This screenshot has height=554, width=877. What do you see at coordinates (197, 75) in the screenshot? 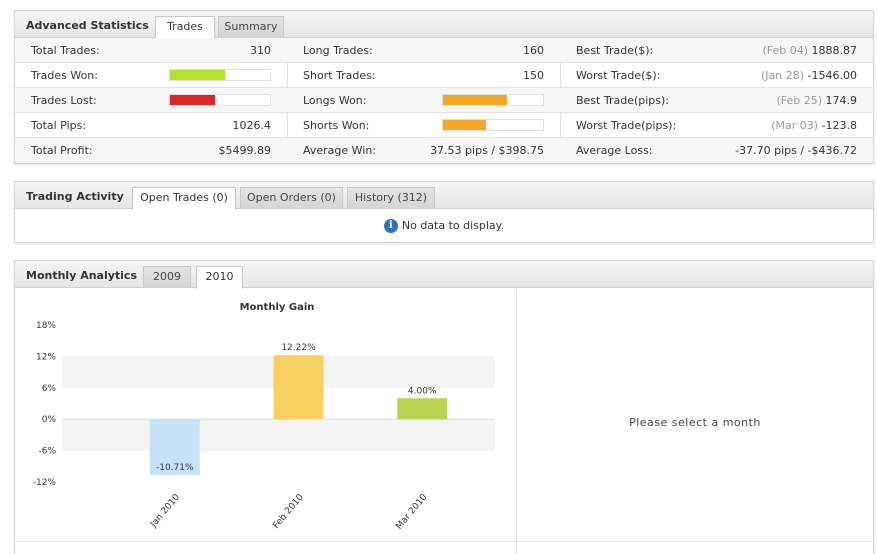
I see `trades-won-bar-fill` at bounding box center [197, 75].